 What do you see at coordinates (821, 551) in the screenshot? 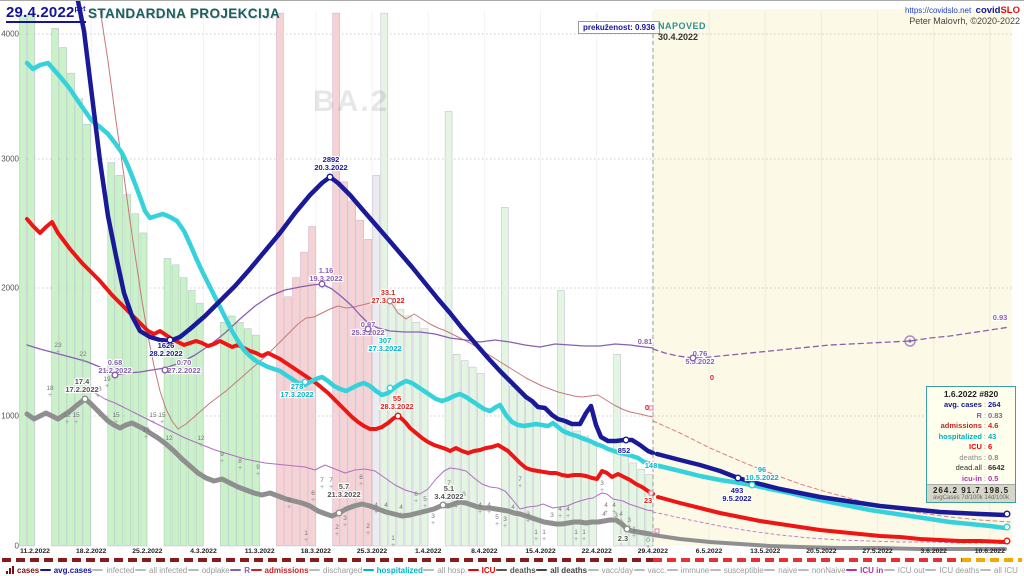
I see `x-tick-label: 20.5.2022` at bounding box center [821, 551].